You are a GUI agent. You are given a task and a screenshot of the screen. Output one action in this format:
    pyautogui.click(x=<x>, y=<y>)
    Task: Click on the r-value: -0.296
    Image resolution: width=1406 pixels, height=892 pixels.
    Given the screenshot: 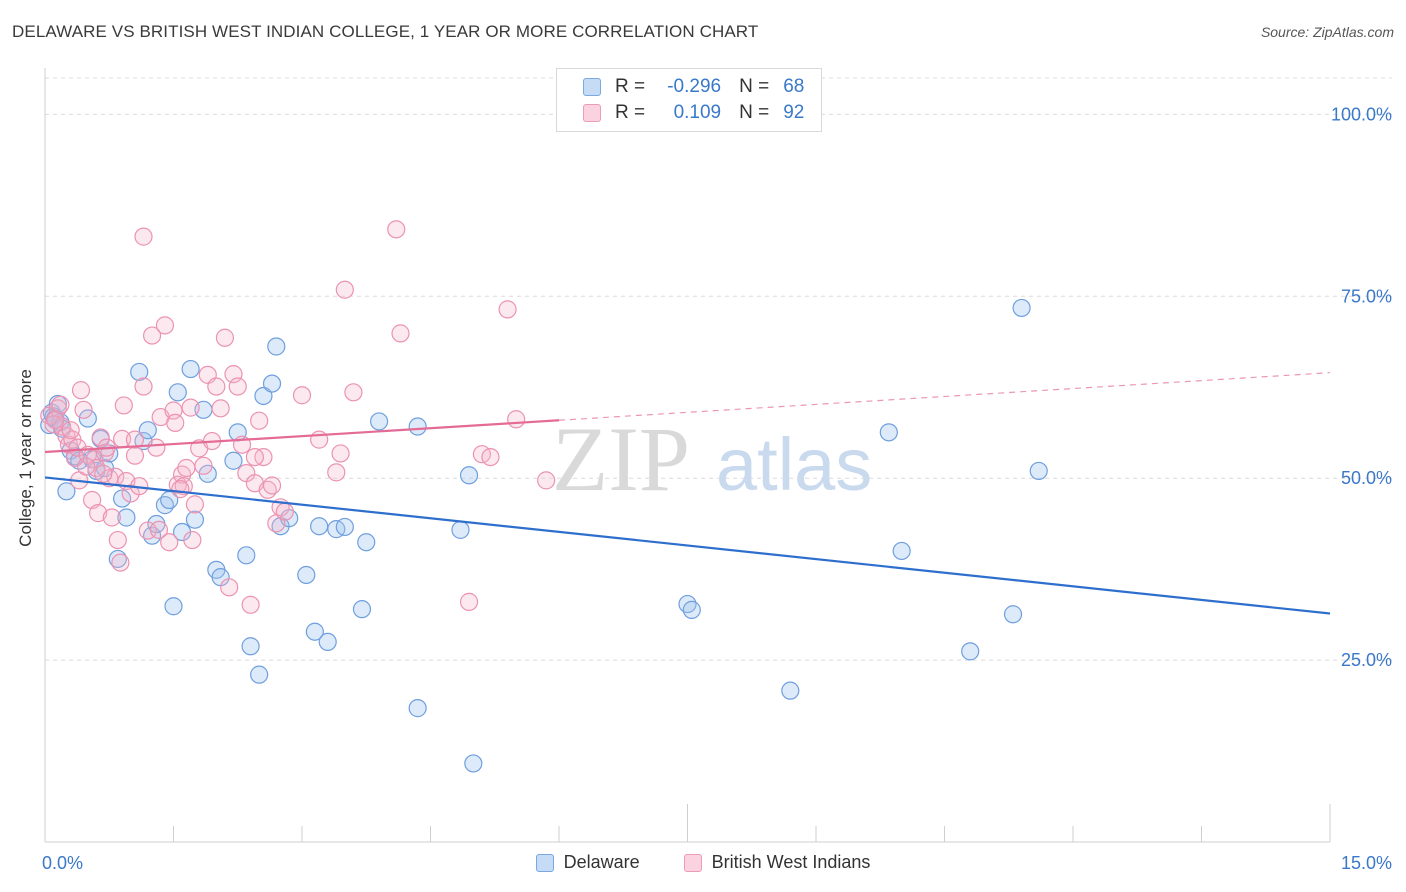 What is the action you would take?
    pyautogui.click(x=694, y=86)
    